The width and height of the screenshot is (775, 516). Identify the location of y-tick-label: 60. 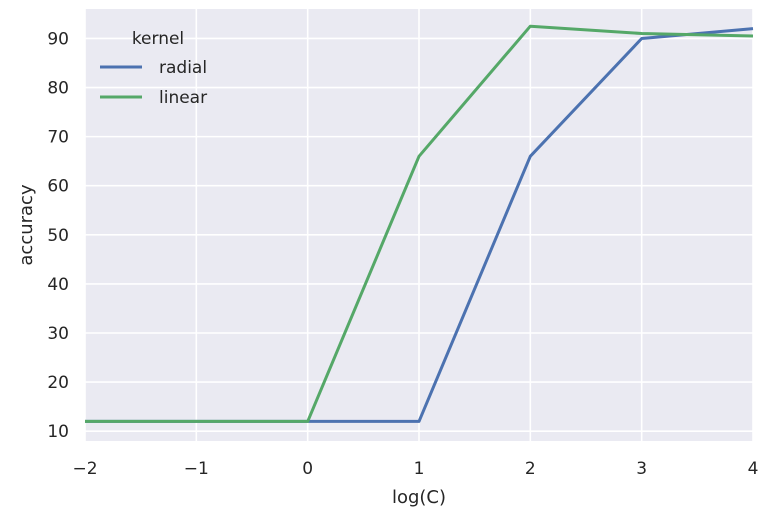
(58, 187).